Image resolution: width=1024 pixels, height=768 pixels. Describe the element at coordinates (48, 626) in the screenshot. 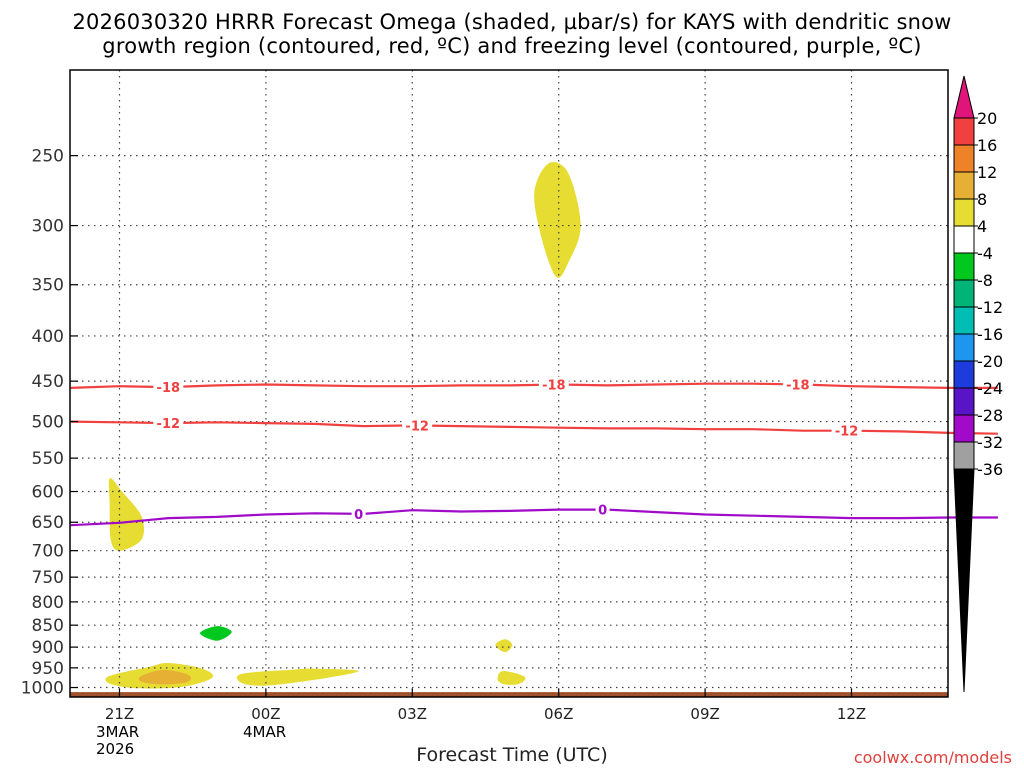

I see `y-tick-label: 850` at that location.